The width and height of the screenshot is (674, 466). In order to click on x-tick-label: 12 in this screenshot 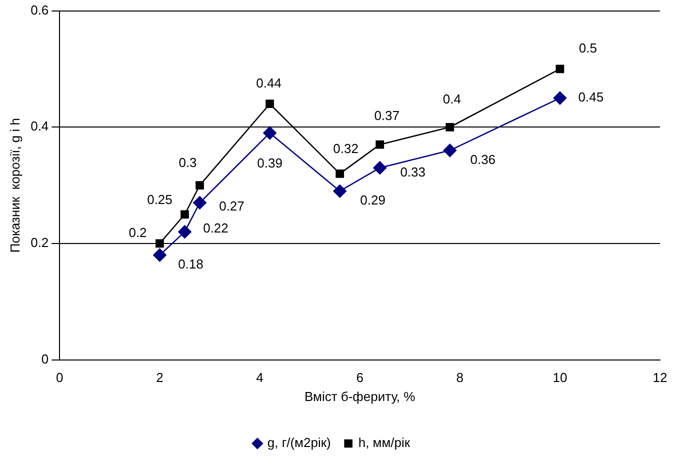, I will do `click(660, 378)`.